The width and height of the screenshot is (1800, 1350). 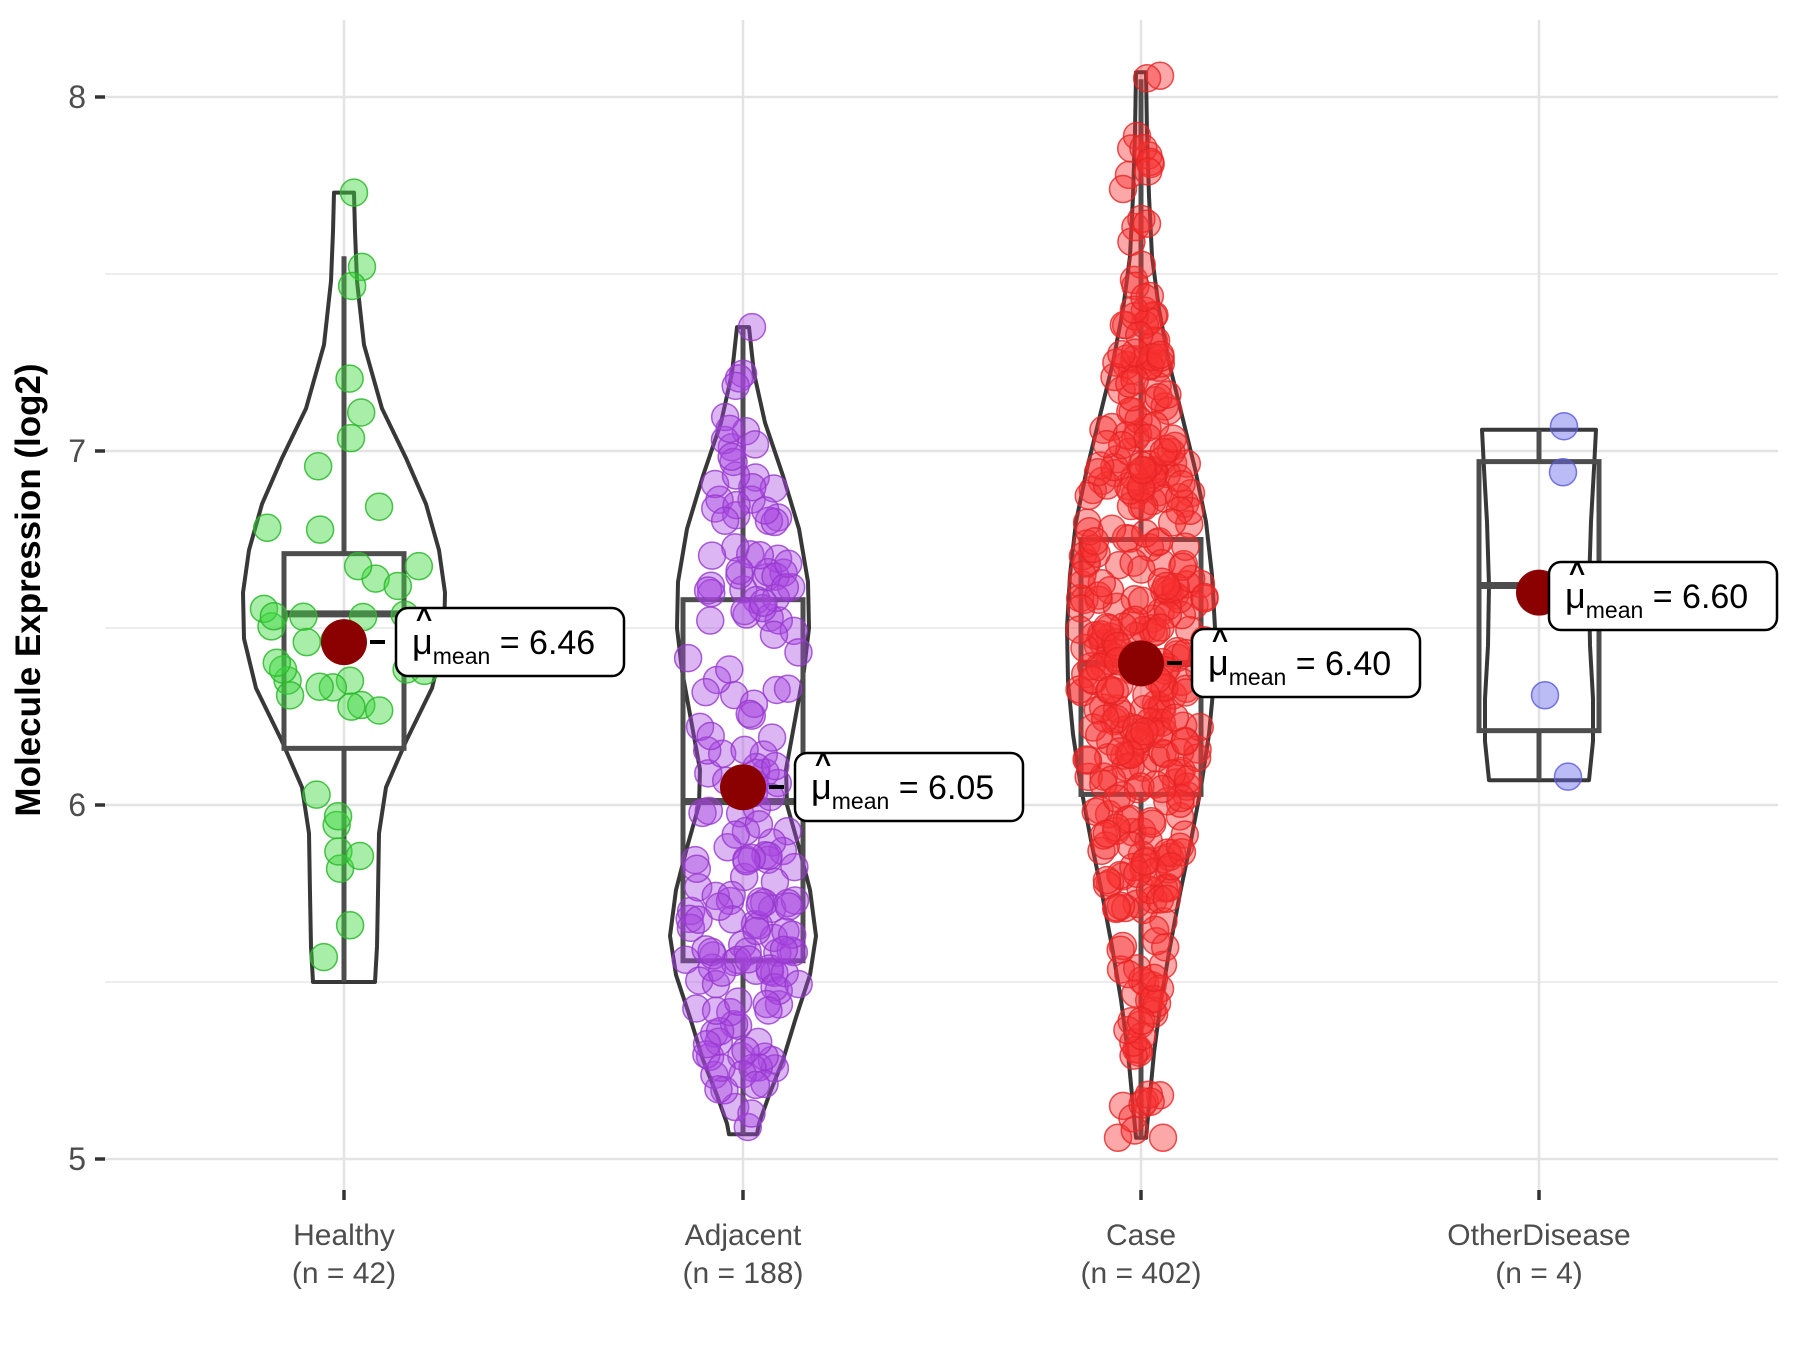 What do you see at coordinates (344, 1235) in the screenshot?
I see `x-category-label: Healthy` at bounding box center [344, 1235].